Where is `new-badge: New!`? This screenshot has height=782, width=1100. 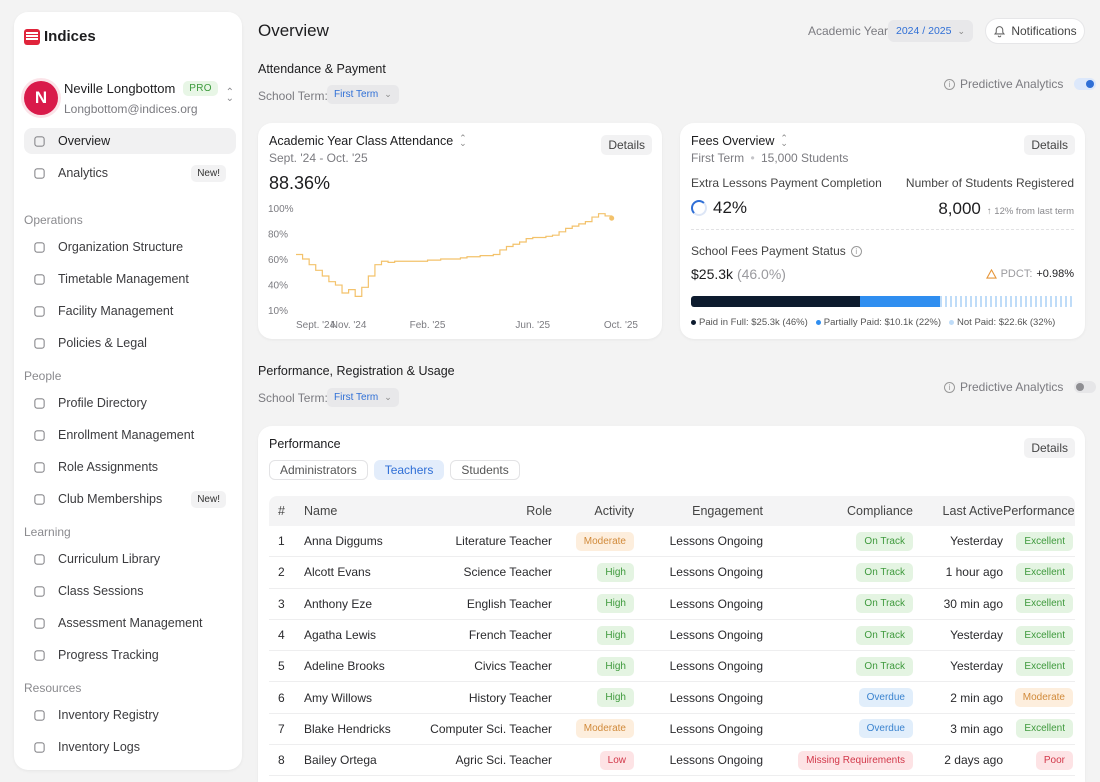
new-badge: New! is located at coordinates (208, 499).